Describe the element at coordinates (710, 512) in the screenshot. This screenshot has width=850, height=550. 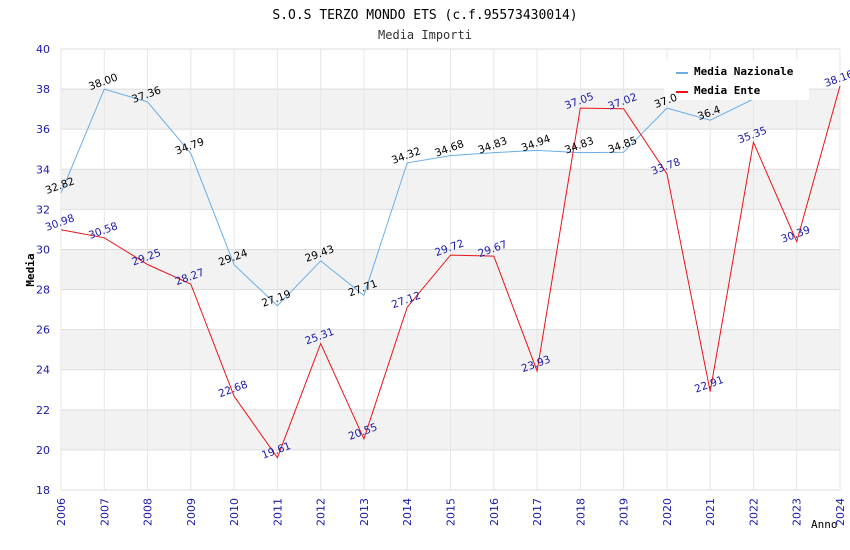
I see `x-tick-label: 2021` at that location.